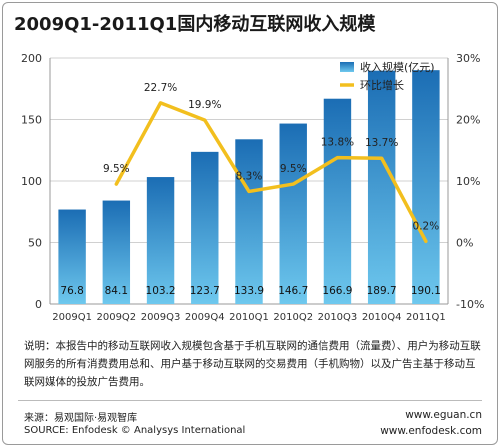 This screenshot has width=500, height=447. I want to click on legend-bar-label: 收入规模(亿元), so click(397, 67).